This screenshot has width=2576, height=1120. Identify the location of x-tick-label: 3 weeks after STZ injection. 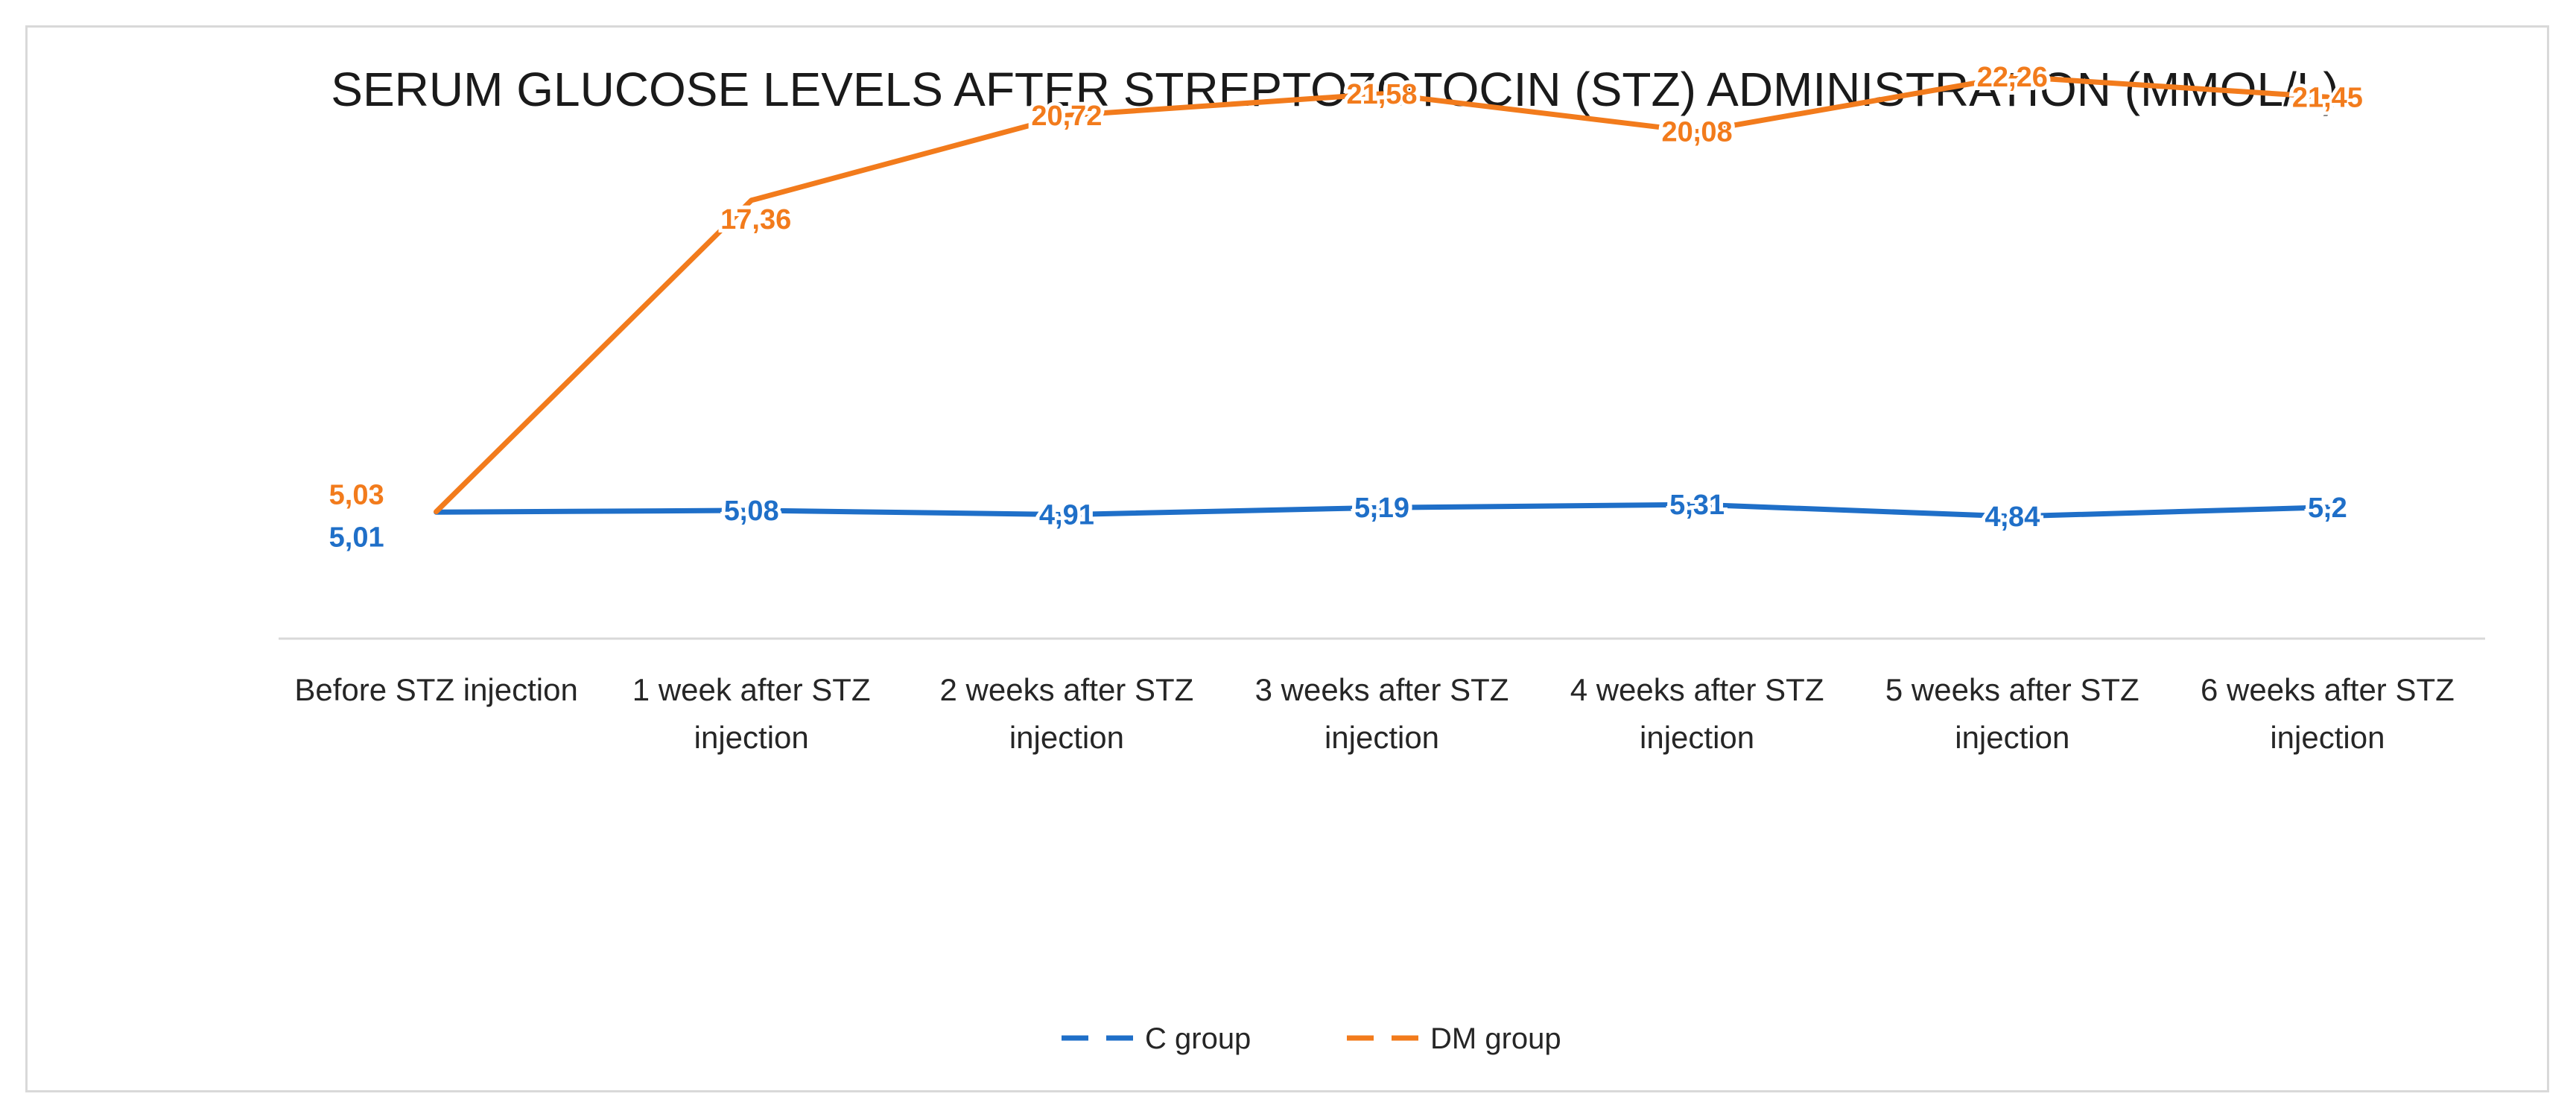
(1382, 713).